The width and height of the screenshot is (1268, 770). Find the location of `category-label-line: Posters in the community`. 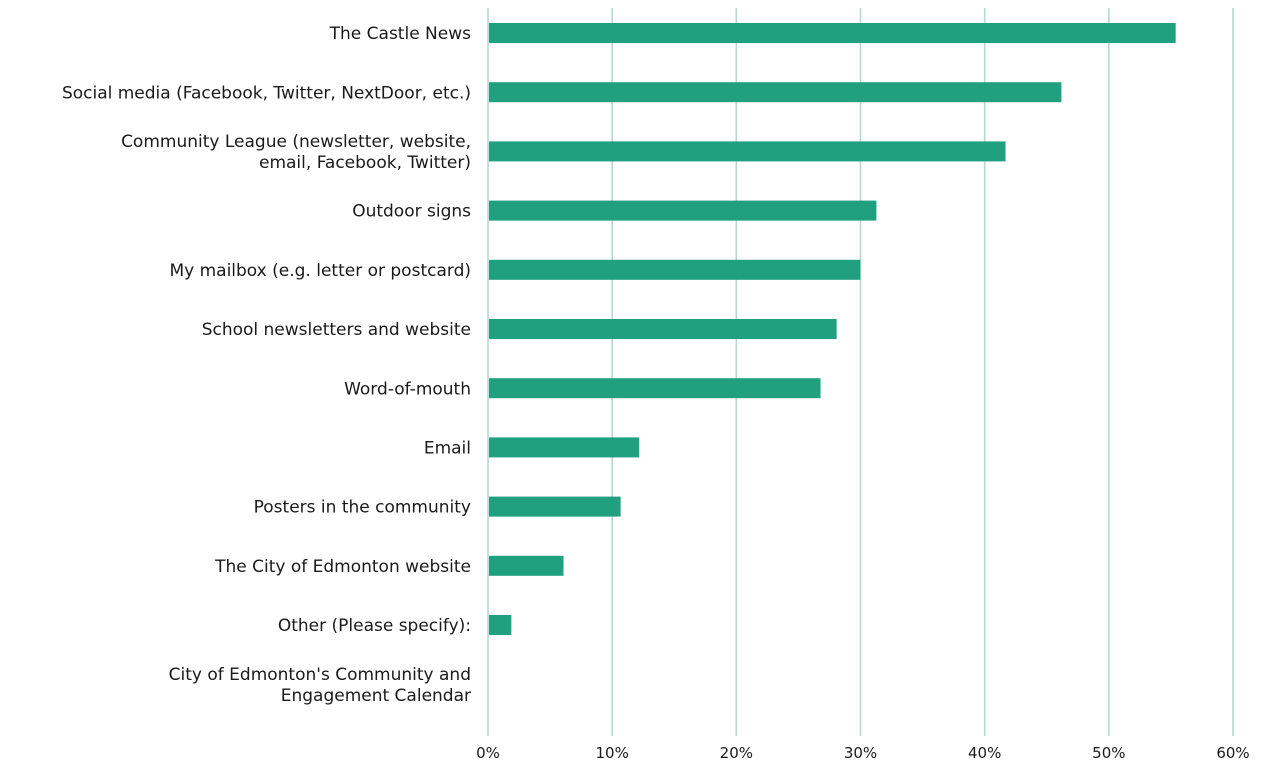

category-label-line: Posters in the community is located at coordinates (362, 508).